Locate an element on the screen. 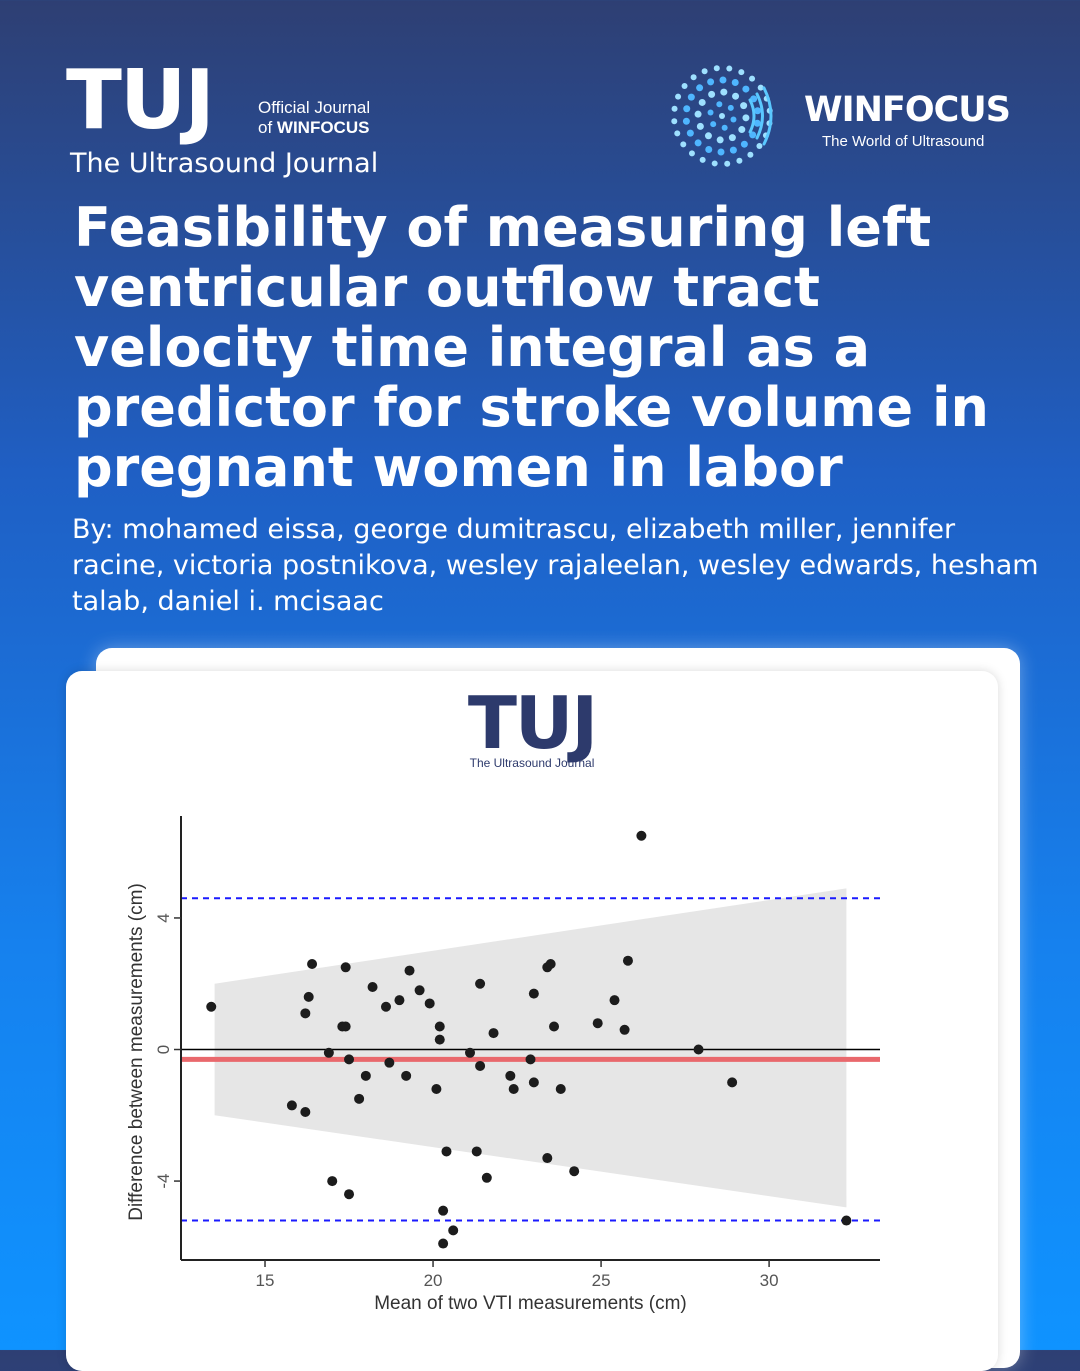 The width and height of the screenshot is (1080, 1371). winfocus-name: WINFOCUS is located at coordinates (907, 110).